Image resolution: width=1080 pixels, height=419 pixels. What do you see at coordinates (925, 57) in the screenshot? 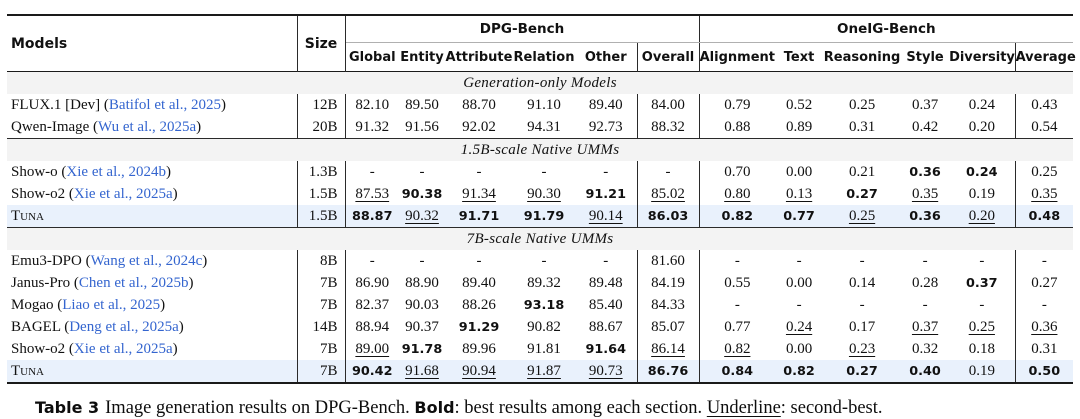
I see `col-header-style: Style` at bounding box center [925, 57].